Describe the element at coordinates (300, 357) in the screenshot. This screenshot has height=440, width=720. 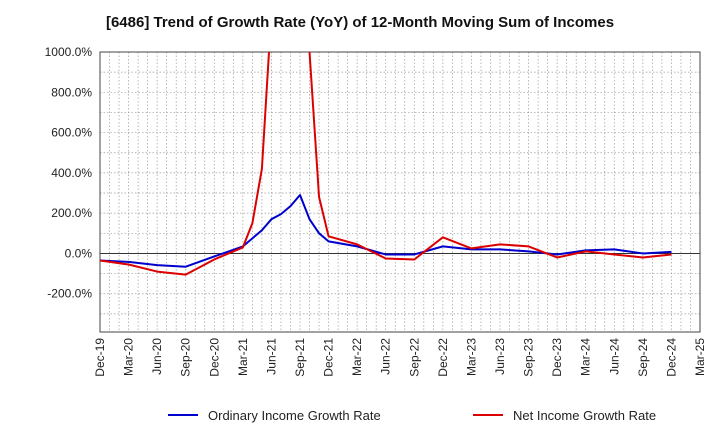
I see `x-tick-label: Sep-21` at that location.